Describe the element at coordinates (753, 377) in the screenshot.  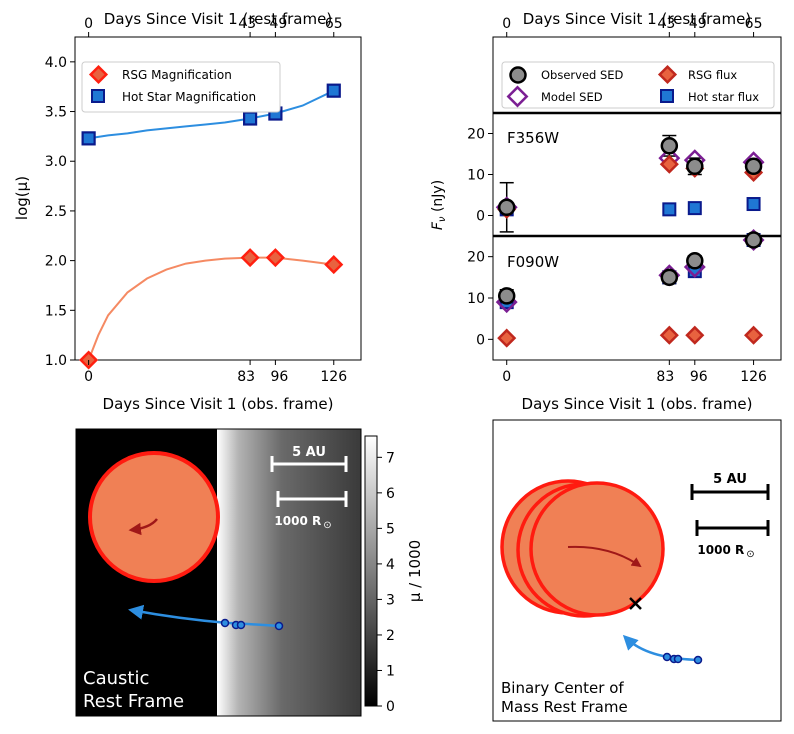
I see `sed-x-tick-label: 126` at that location.